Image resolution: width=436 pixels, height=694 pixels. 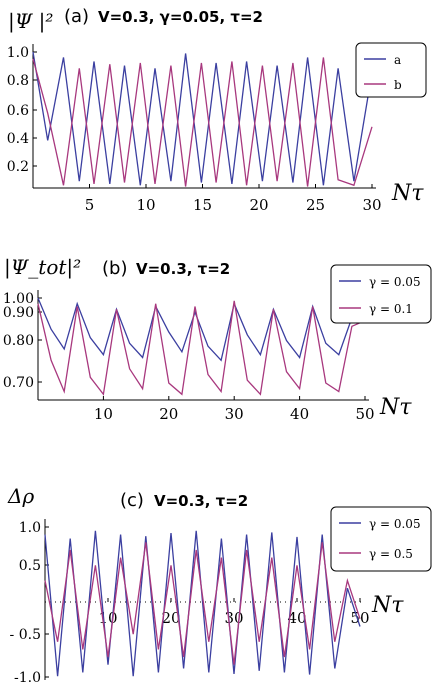 What do you see at coordinates (398, 85) in the screenshot?
I see `legend-label: b` at bounding box center [398, 85].